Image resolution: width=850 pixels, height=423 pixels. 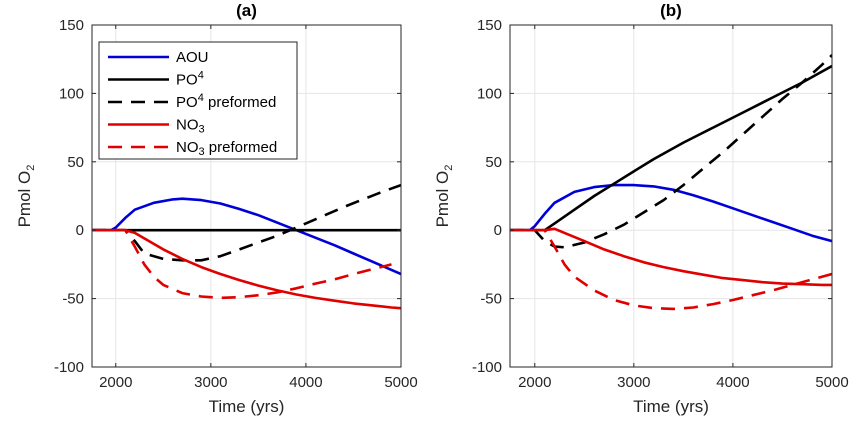 I want to click on panel-title: (a), so click(x=246, y=10).